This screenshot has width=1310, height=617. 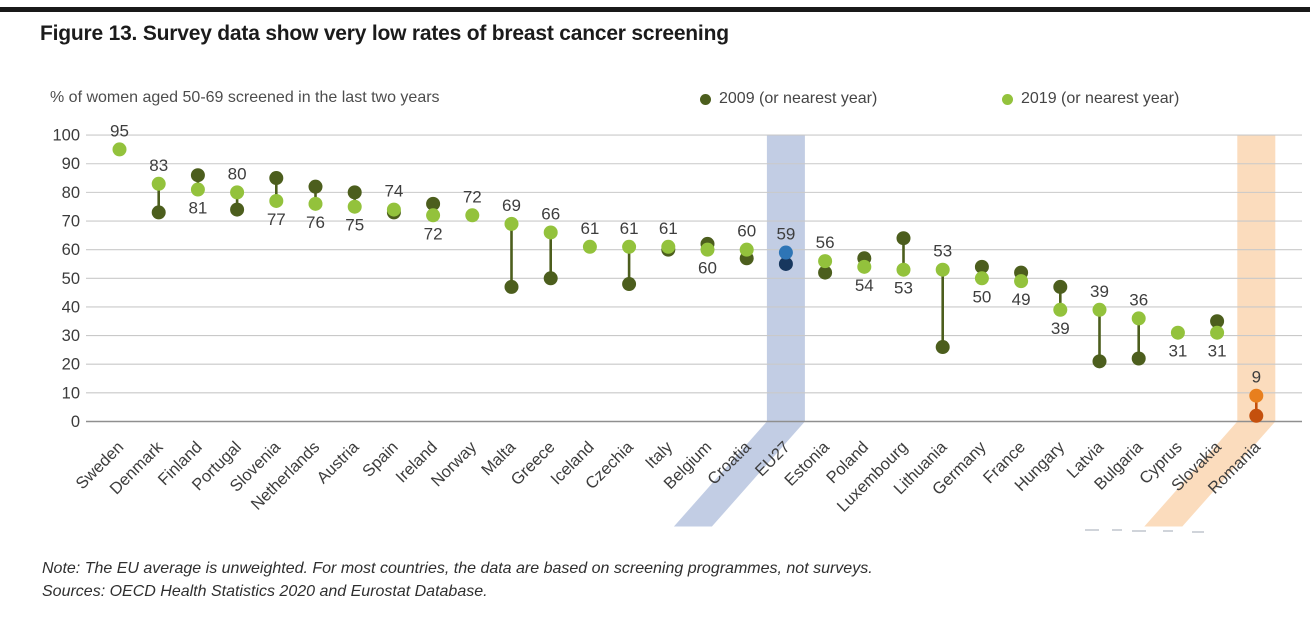 I want to click on y-tick-label-90: 90, so click(x=71, y=164).